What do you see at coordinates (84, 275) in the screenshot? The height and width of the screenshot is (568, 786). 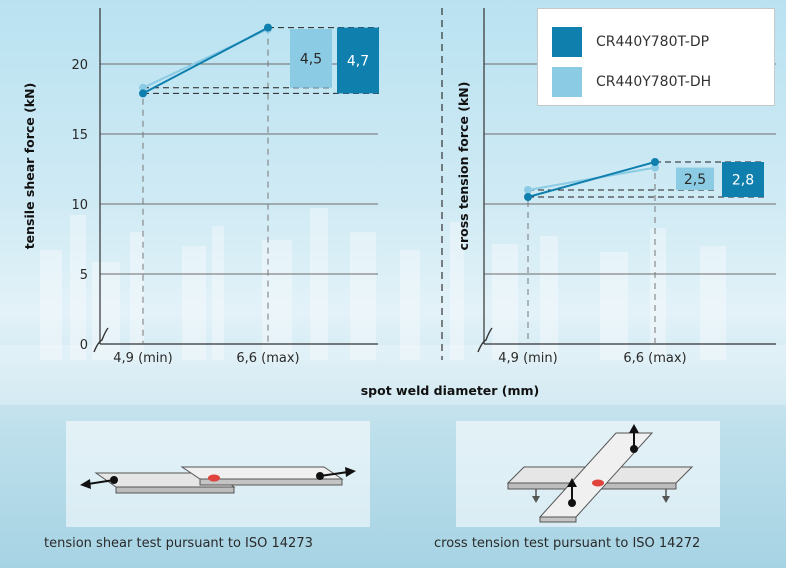 I see `y-tick-label: 5` at bounding box center [84, 275].